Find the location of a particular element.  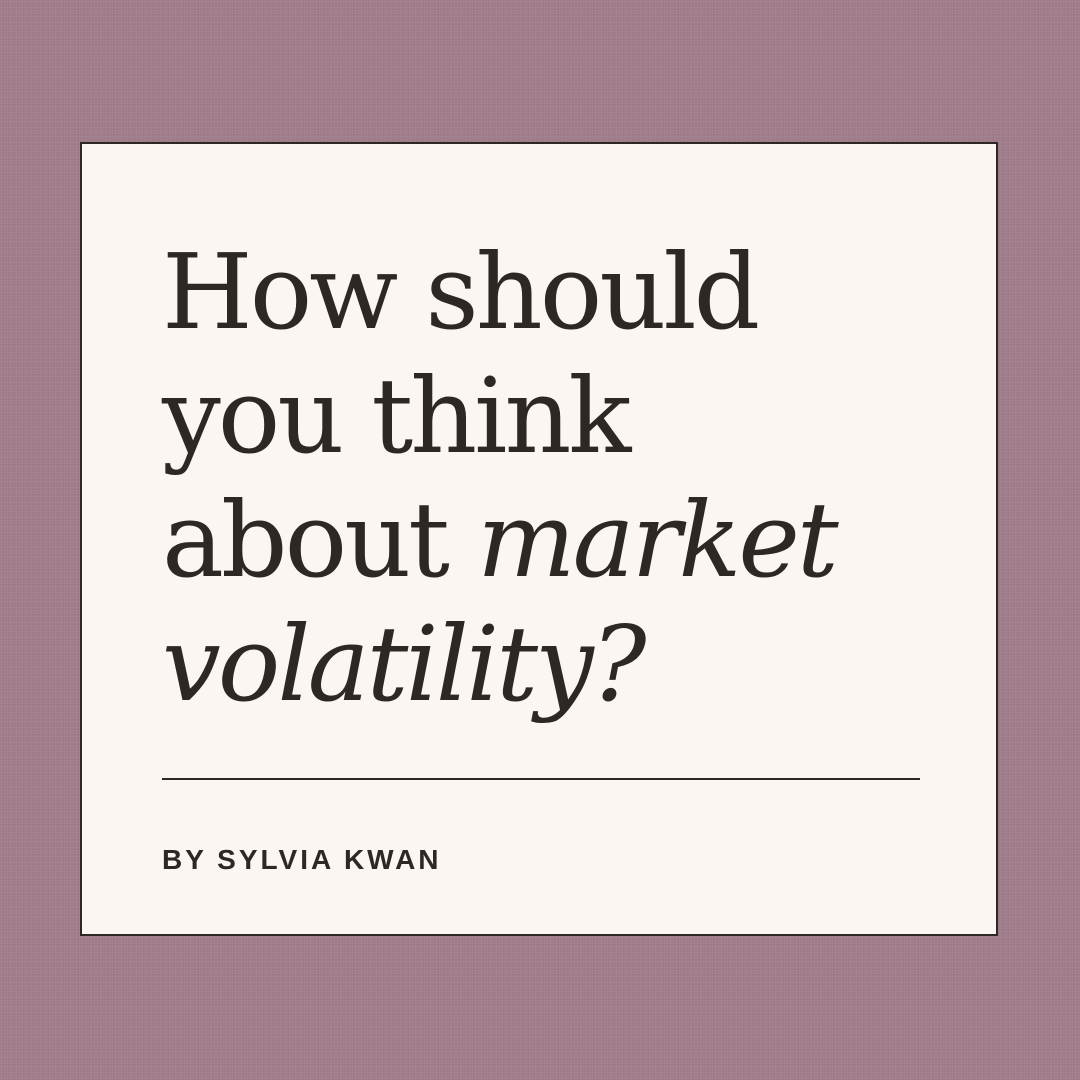

headline-line-4: volatility? is located at coordinates (552, 664).